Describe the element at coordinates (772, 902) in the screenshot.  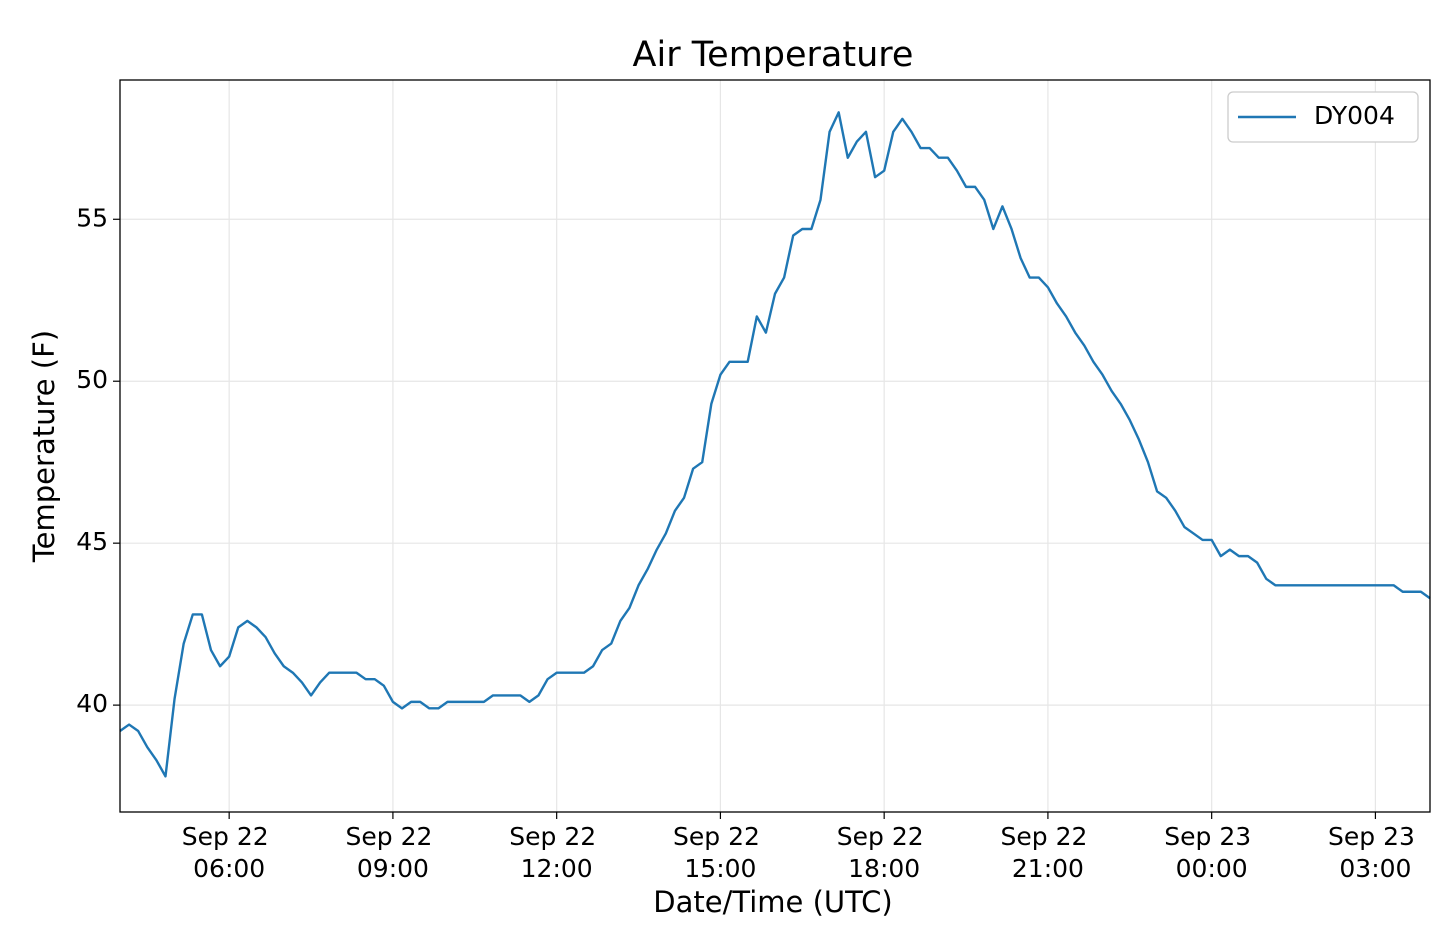
I see `x-axis-label: Date/Time (UTC)` at that location.